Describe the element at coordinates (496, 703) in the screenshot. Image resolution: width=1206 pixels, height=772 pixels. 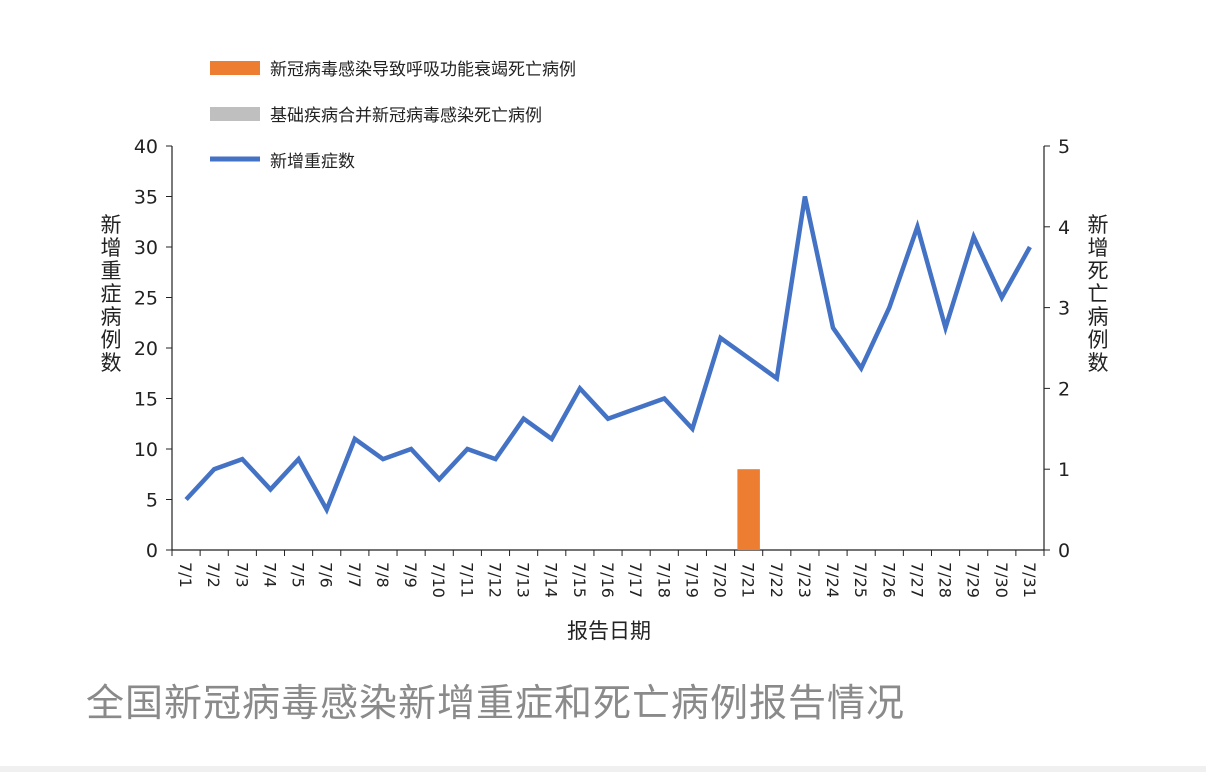
I see `figure-caption: 全国新冠病毒感染新增重症和死亡病例报告情况` at that location.